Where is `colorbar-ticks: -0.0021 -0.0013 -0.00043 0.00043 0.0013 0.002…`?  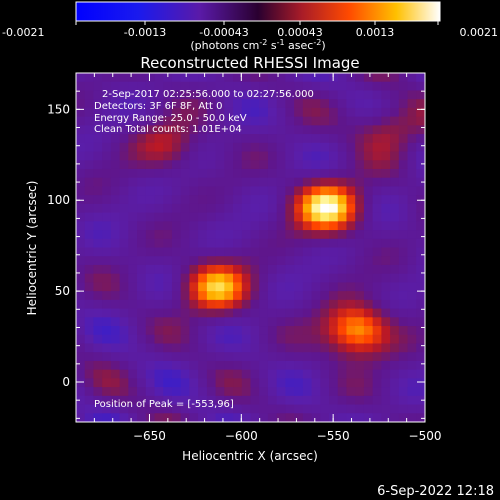 colorbar-ticks: -0.0021 -0.0013 -0.00043 0.00043 0.0013 0.002… is located at coordinates (250, 30).